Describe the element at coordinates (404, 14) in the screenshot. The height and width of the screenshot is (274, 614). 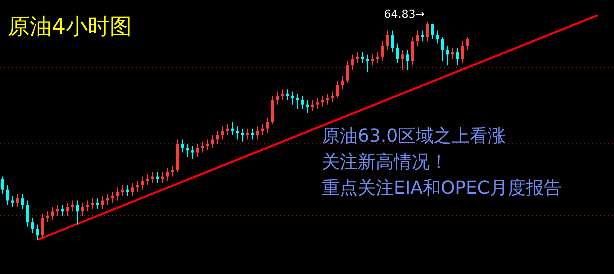
I see `text: 64.83→` at that location.